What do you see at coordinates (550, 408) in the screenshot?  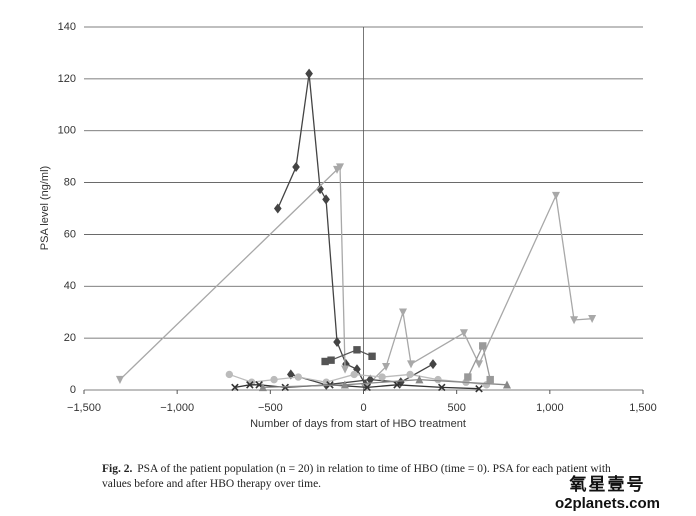 I see `x-tick-label: 1,000` at bounding box center [550, 408].